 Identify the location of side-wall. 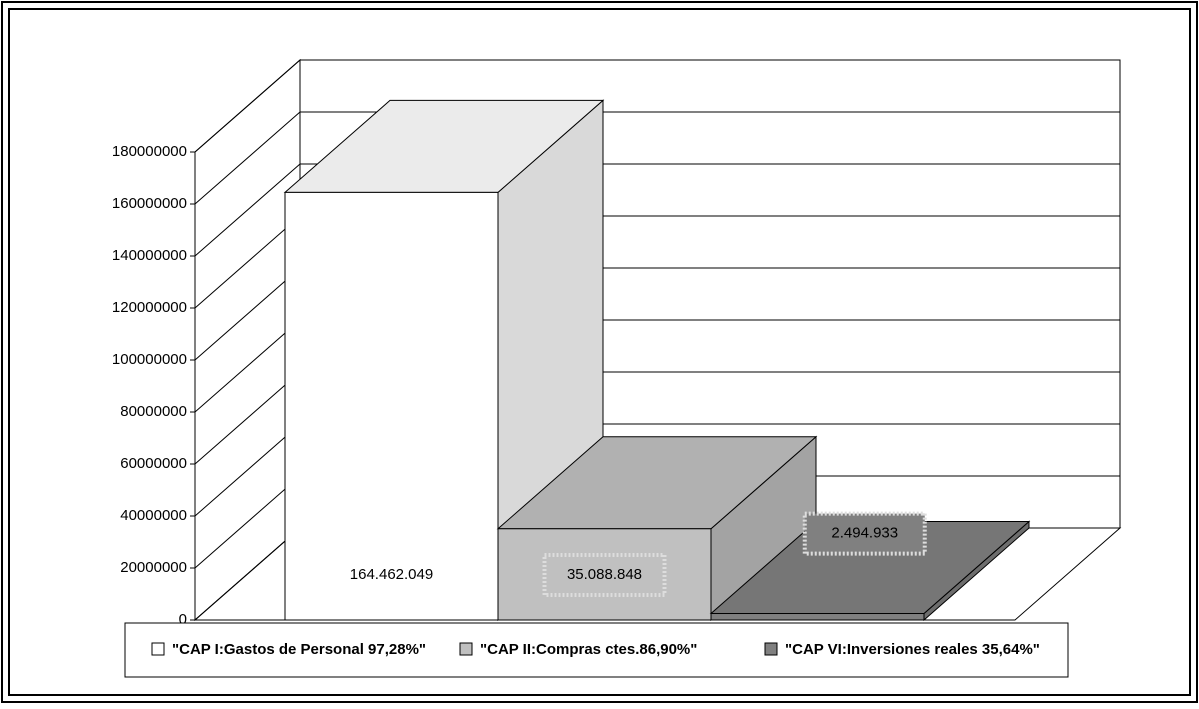
(247, 340).